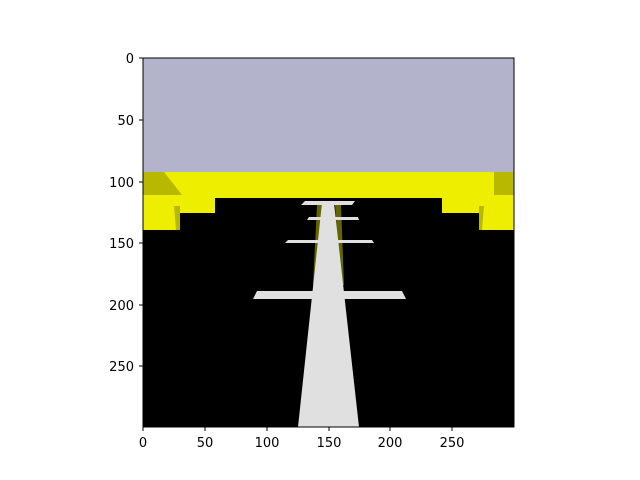 The height and width of the screenshot is (480, 640). I want to click on far-barrier, so click(328, 185).